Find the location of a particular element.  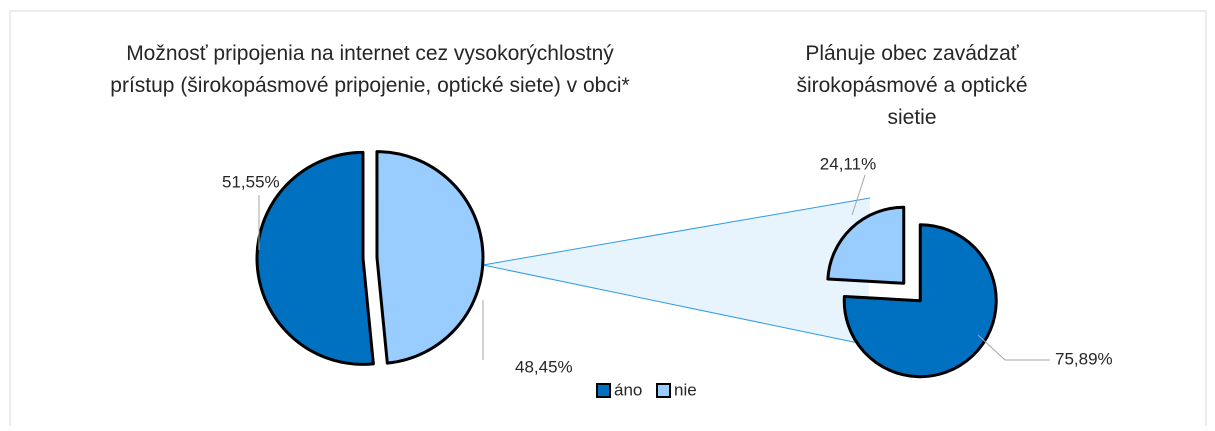

legend-label: nie is located at coordinates (685, 389).